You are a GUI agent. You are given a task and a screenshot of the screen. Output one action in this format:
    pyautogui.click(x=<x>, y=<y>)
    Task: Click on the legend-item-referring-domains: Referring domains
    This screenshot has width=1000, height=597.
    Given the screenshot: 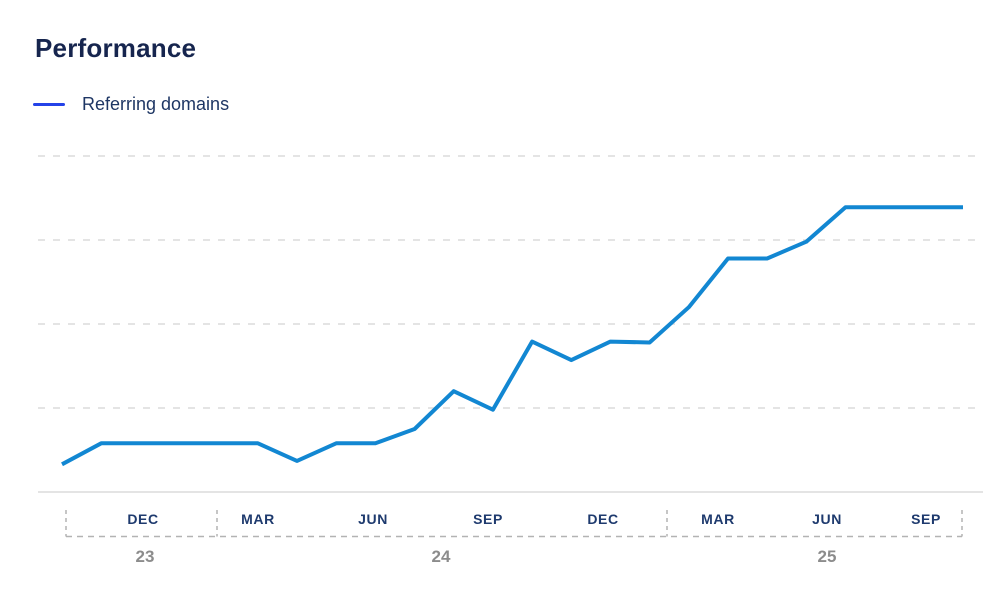 What is the action you would take?
    pyautogui.click(x=131, y=104)
    